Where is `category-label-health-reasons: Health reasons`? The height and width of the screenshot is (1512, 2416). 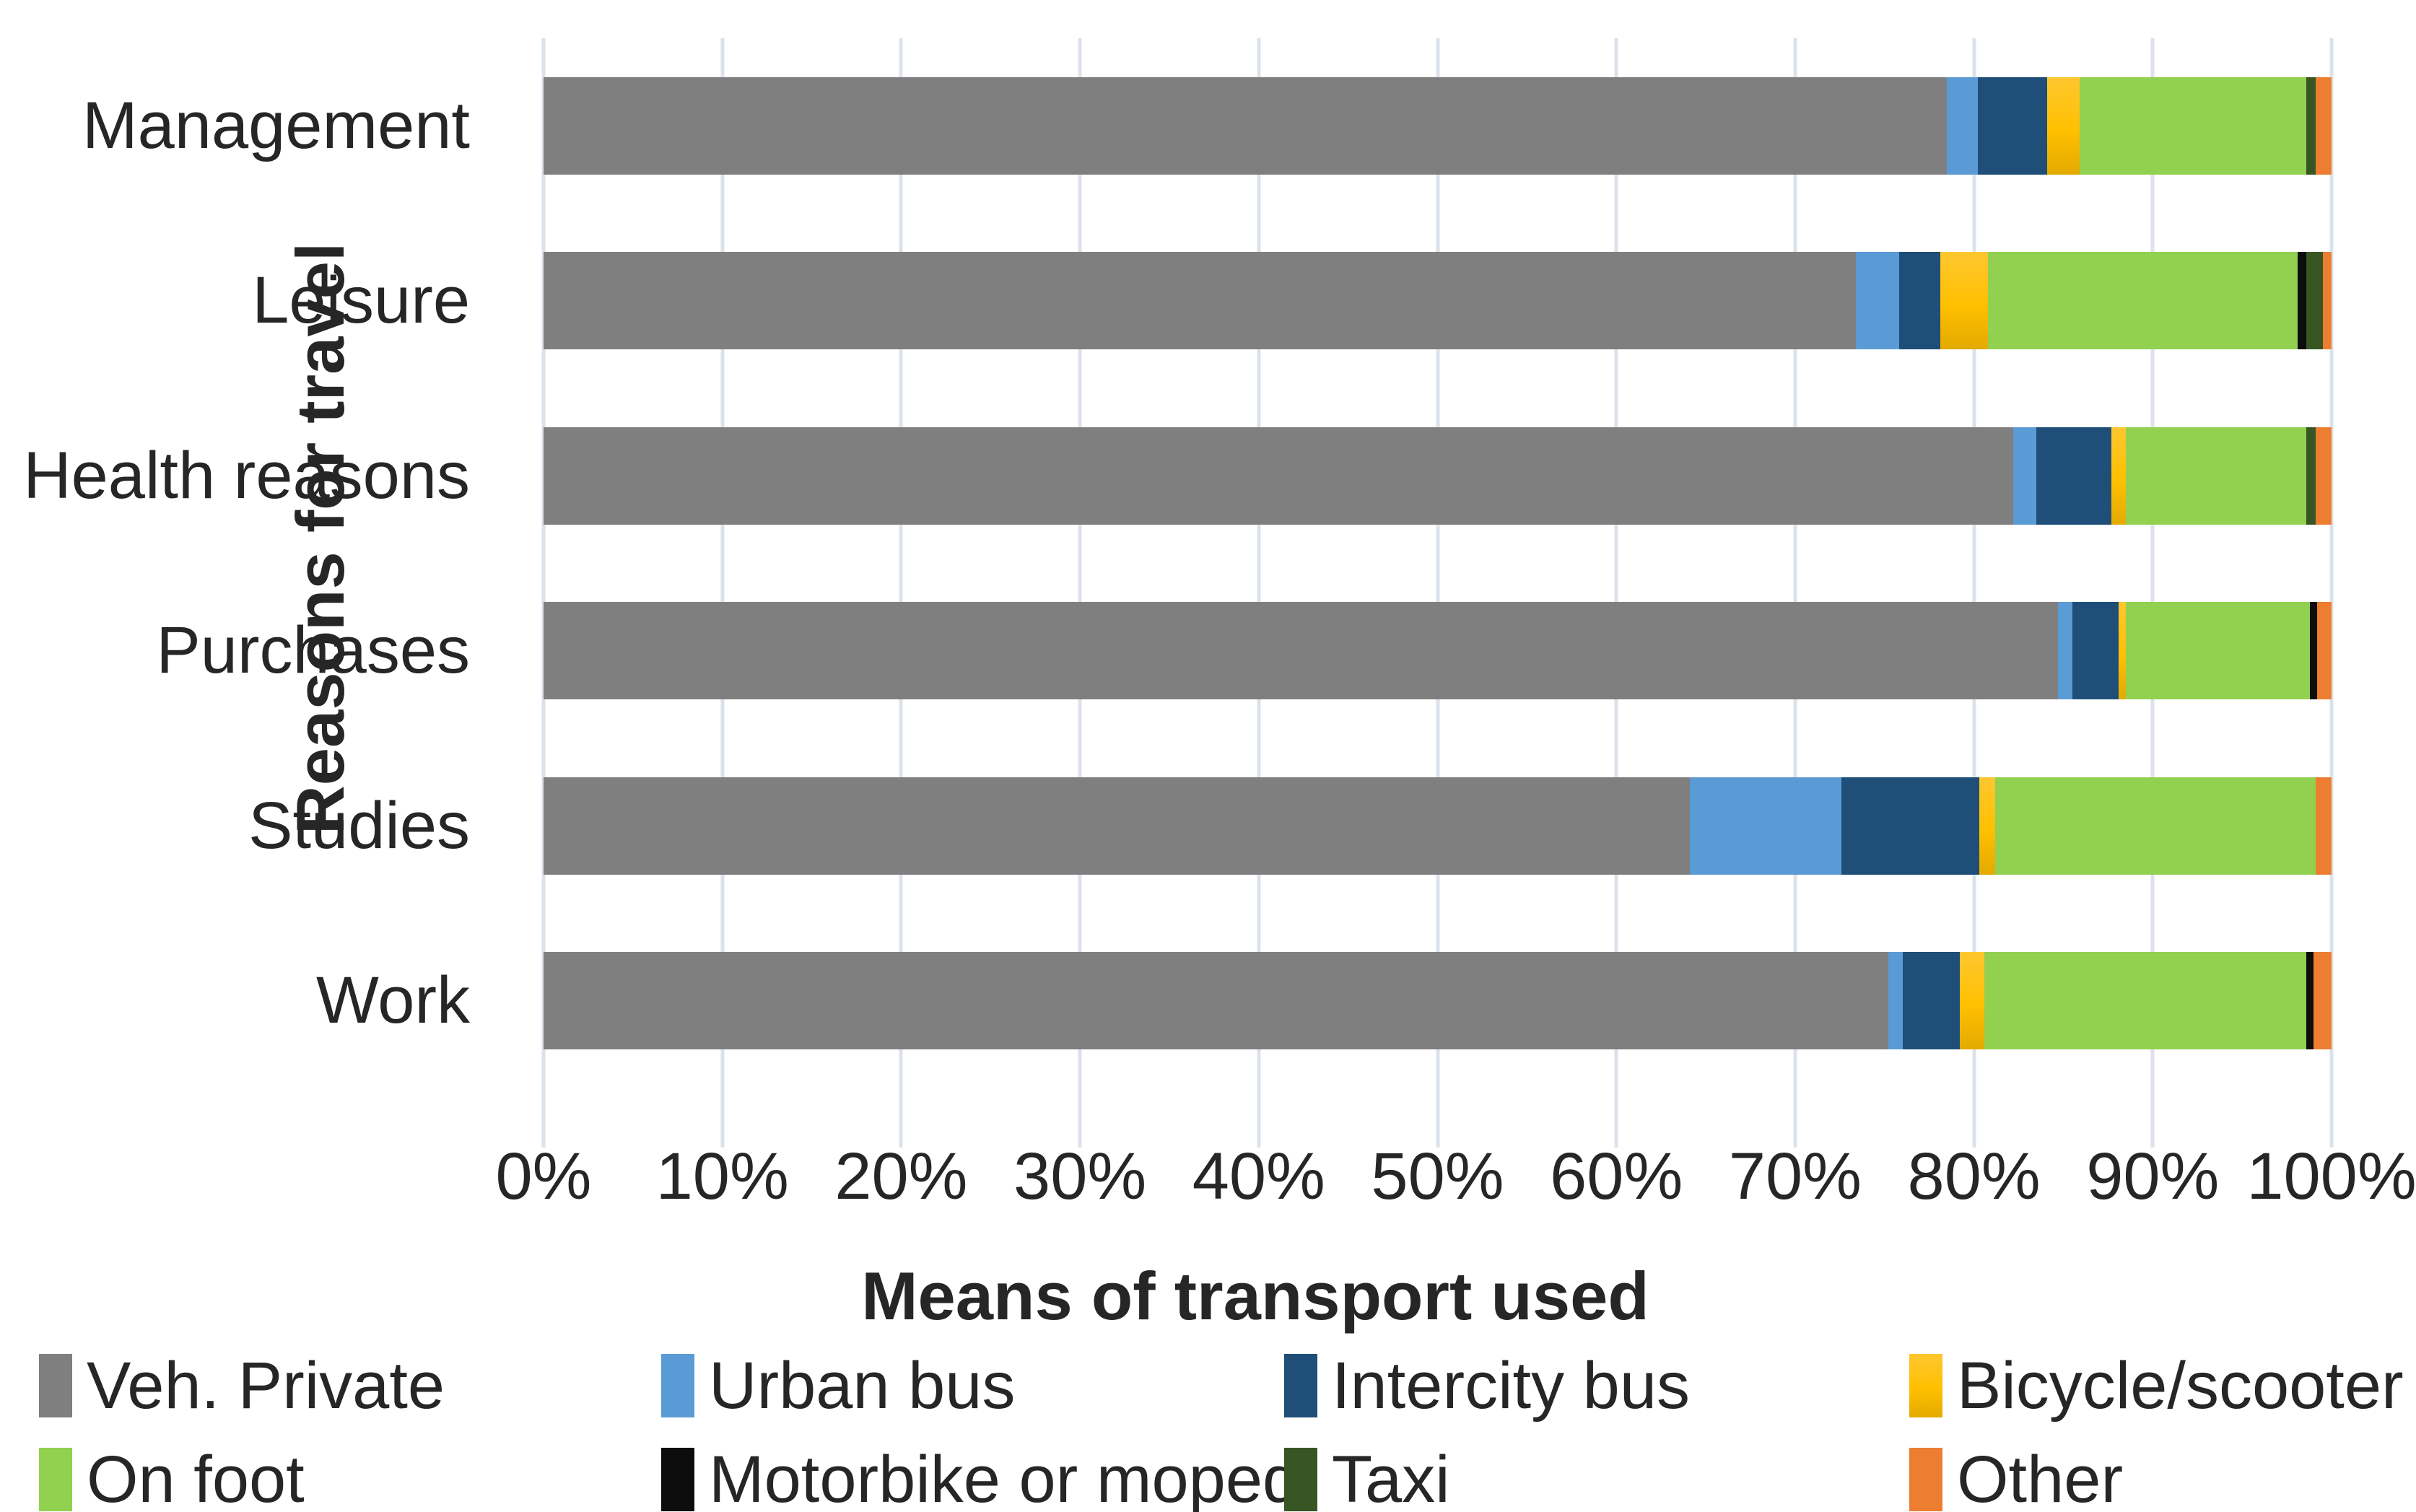
category-label-health-reasons: Health reasons is located at coordinates (246, 475).